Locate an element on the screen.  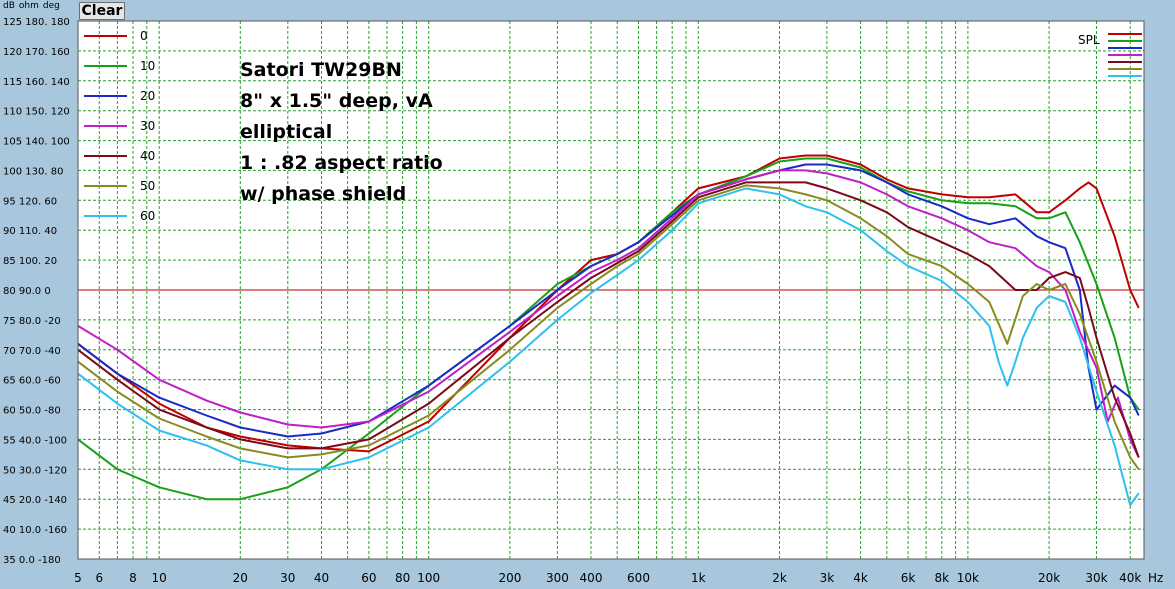
x-unit-label: Hz is located at coordinates (1155, 578).